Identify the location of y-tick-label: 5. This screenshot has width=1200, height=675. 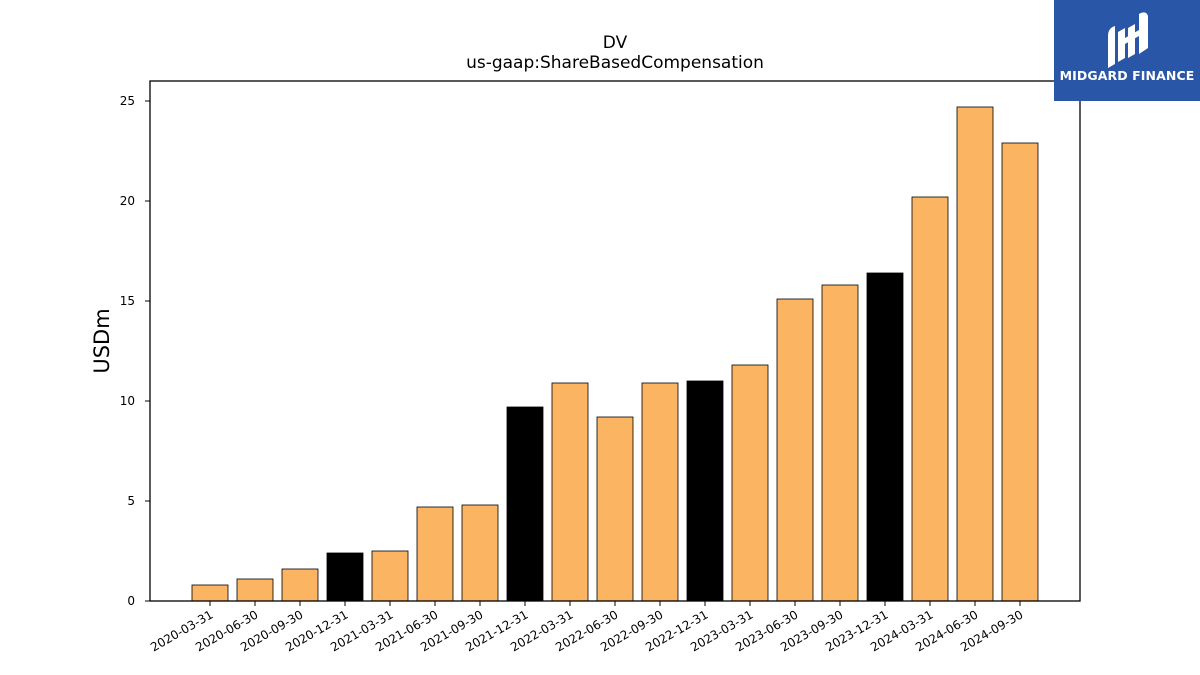
(131, 501).